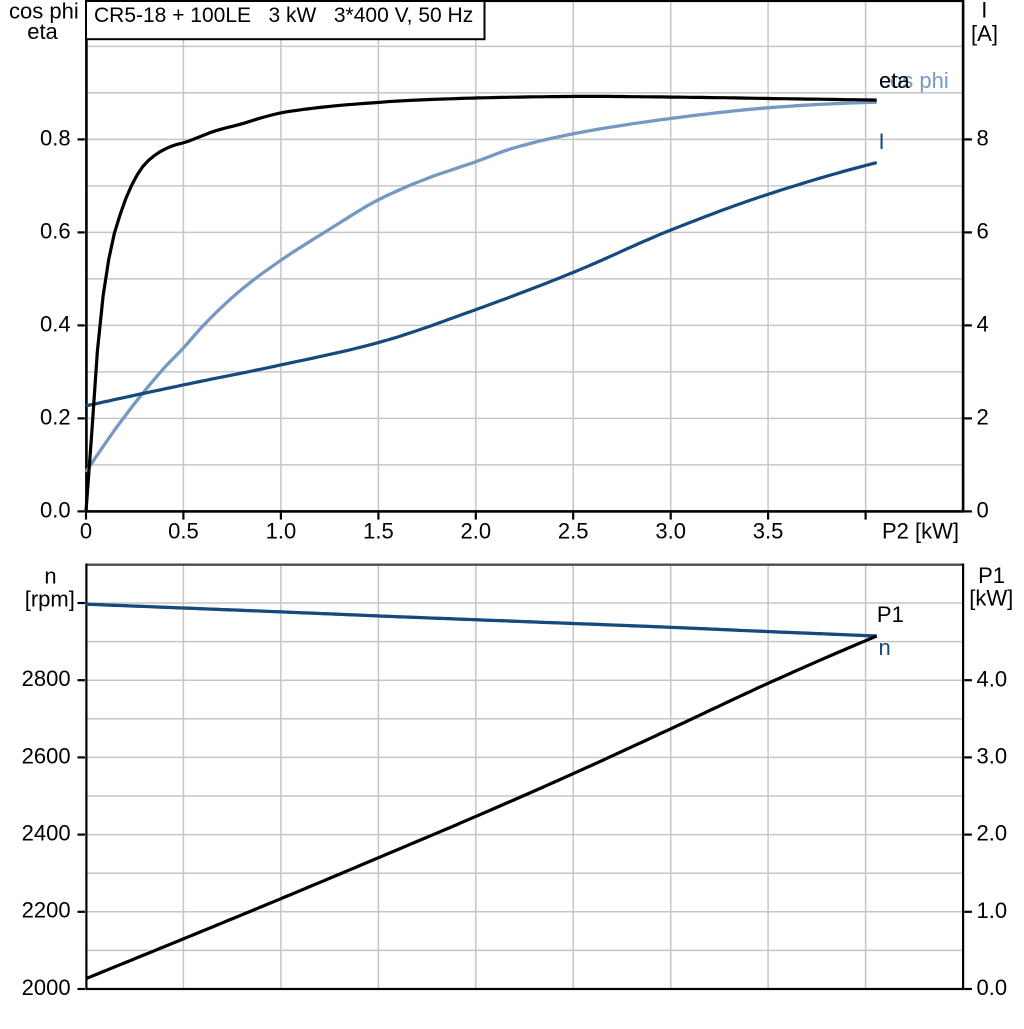 The width and height of the screenshot is (1024, 1029). Describe the element at coordinates (983, 231) in the screenshot. I see `svg-text: 6` at that location.